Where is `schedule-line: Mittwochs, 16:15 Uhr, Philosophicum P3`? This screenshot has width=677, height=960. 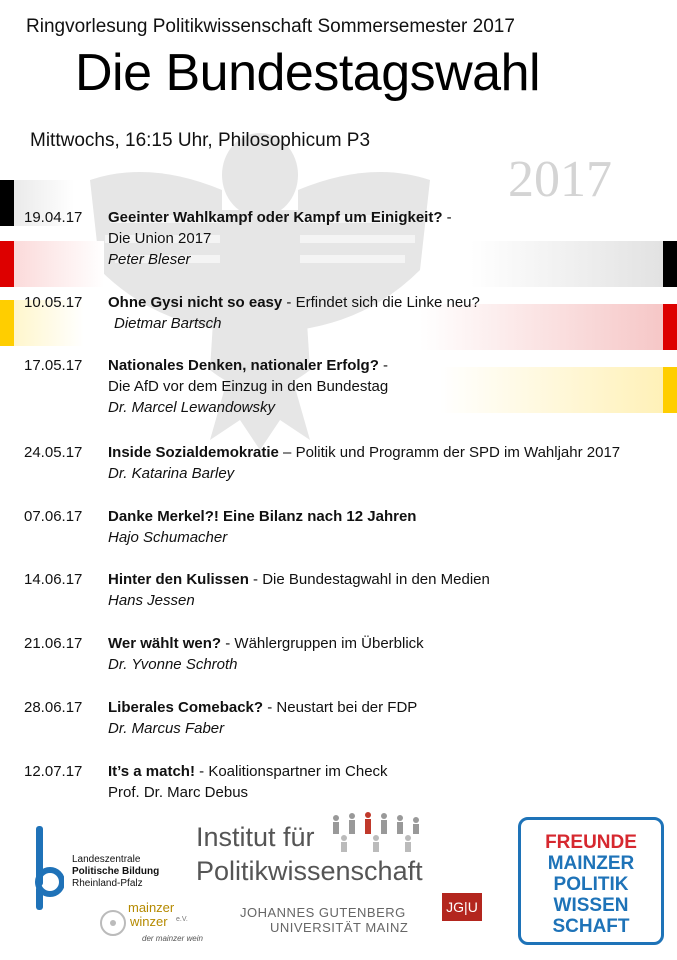 schedule-line: Mittwochs, 16:15 Uhr, Philosophicum P3 is located at coordinates (200, 140).